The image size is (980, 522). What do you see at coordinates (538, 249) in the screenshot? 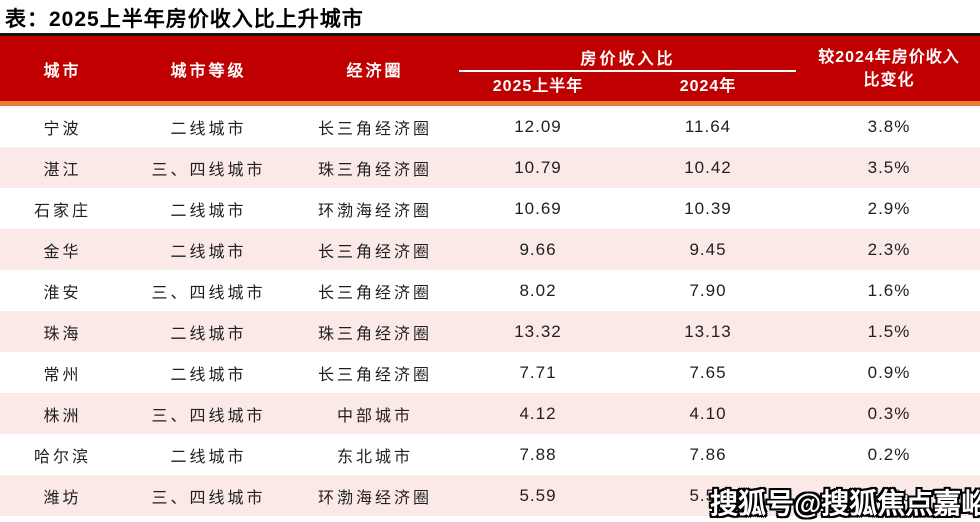
I see `cell-h1_2025: 9.66` at bounding box center [538, 249].